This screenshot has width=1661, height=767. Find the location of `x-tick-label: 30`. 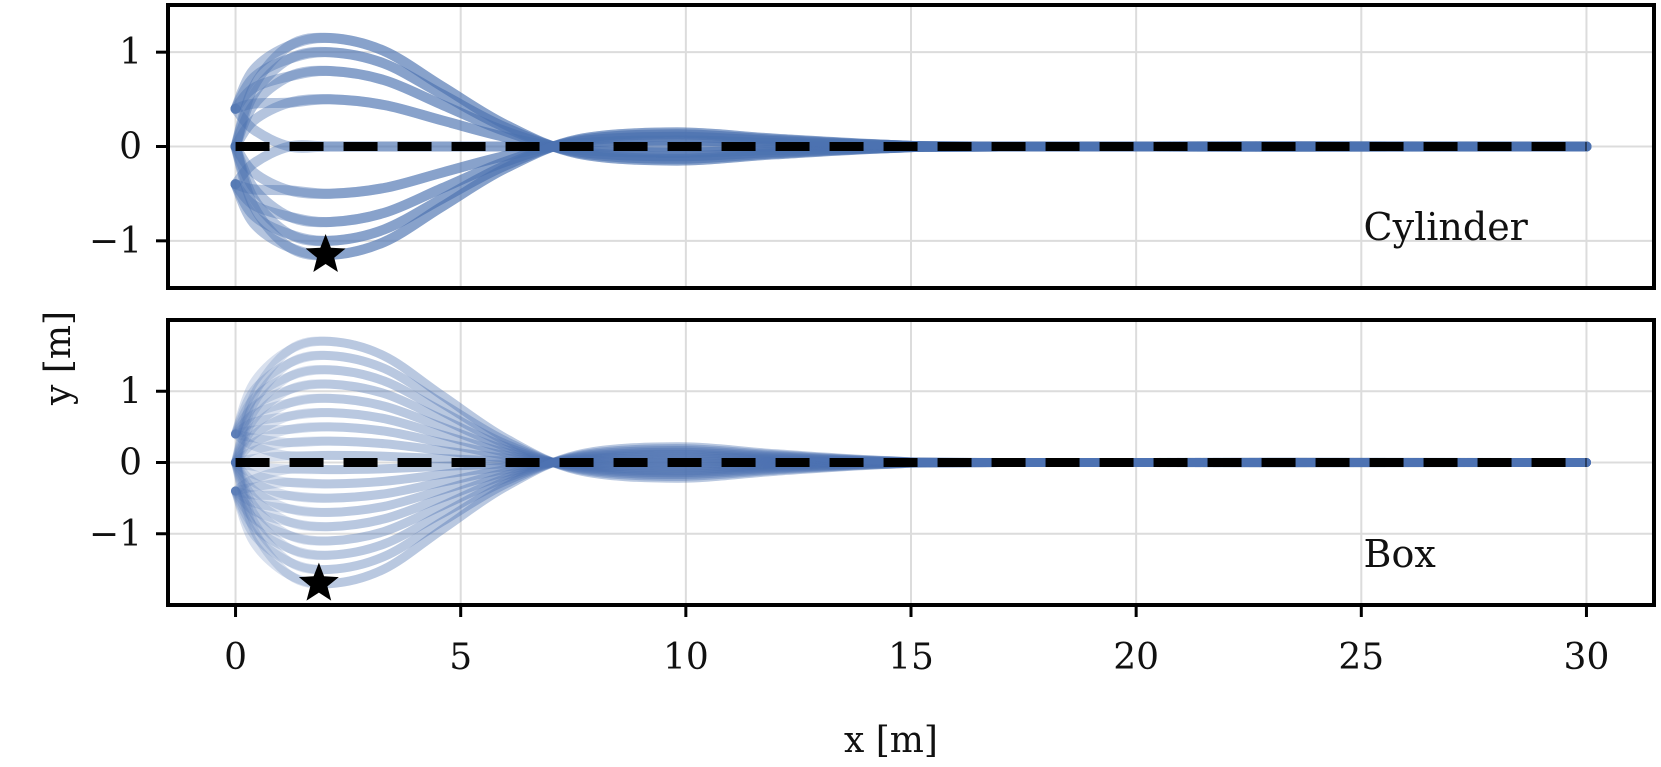

x-tick-label: 30 is located at coordinates (1587, 657).